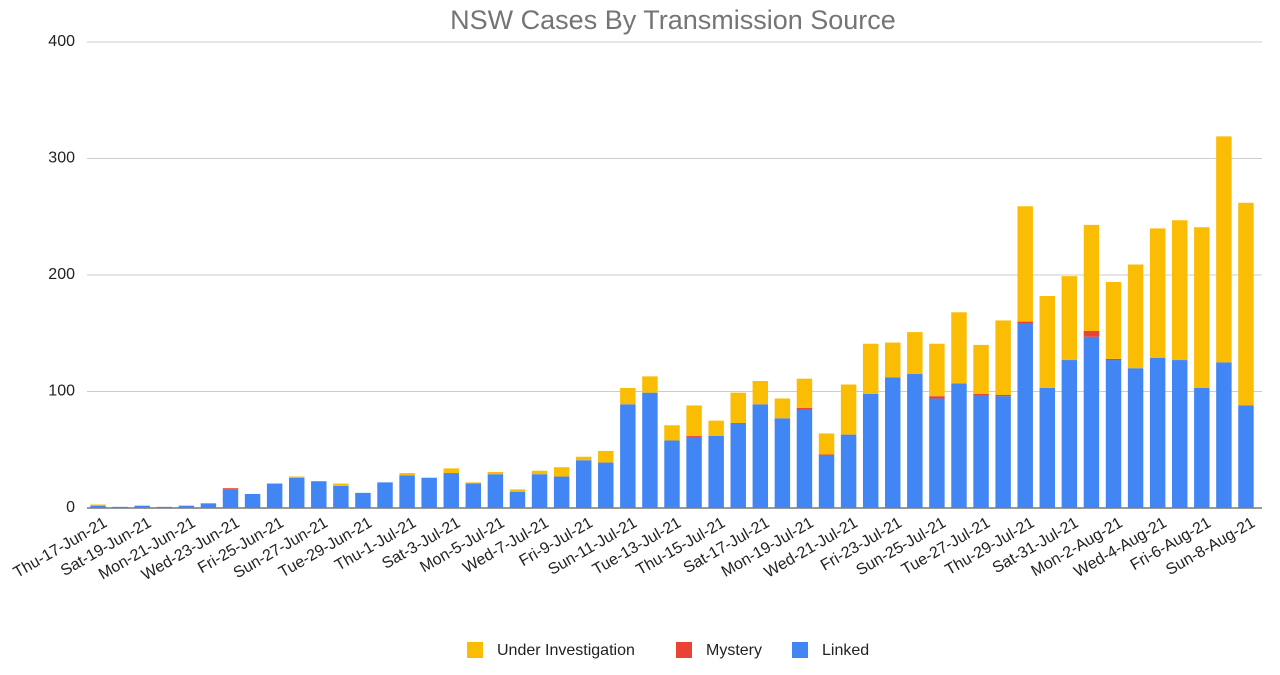 The height and width of the screenshot is (675, 1280). Describe the element at coordinates (566, 650) in the screenshot. I see `legend-label: Under Investigation` at that location.